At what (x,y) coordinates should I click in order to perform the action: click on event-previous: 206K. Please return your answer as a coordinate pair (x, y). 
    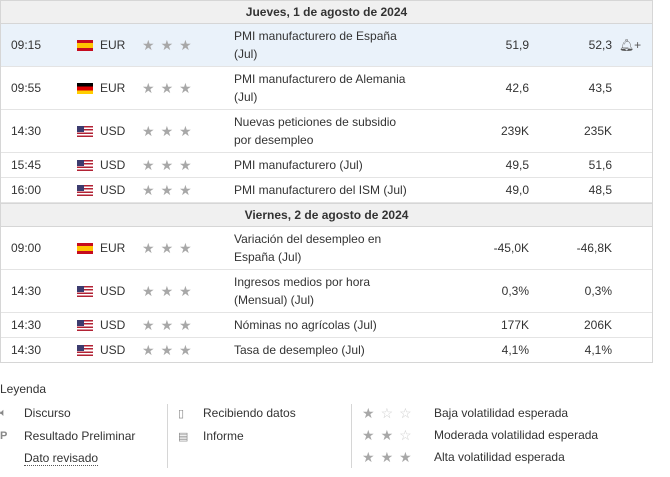
    Looking at the image, I should click on (597, 325).